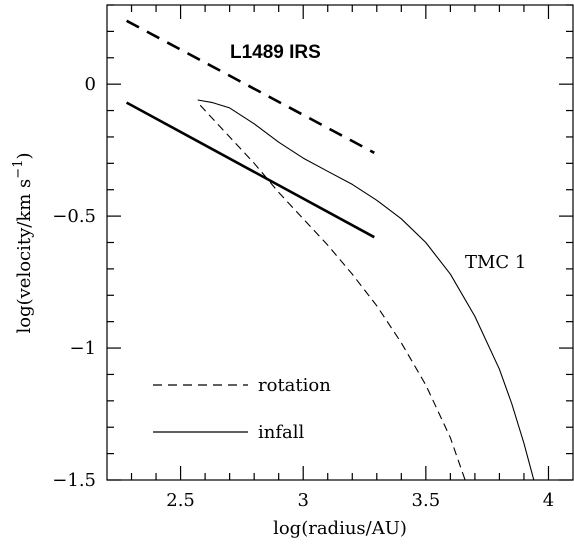  Describe the element at coordinates (548, 500) in the screenshot. I see `x-tick-label: 4` at that location.